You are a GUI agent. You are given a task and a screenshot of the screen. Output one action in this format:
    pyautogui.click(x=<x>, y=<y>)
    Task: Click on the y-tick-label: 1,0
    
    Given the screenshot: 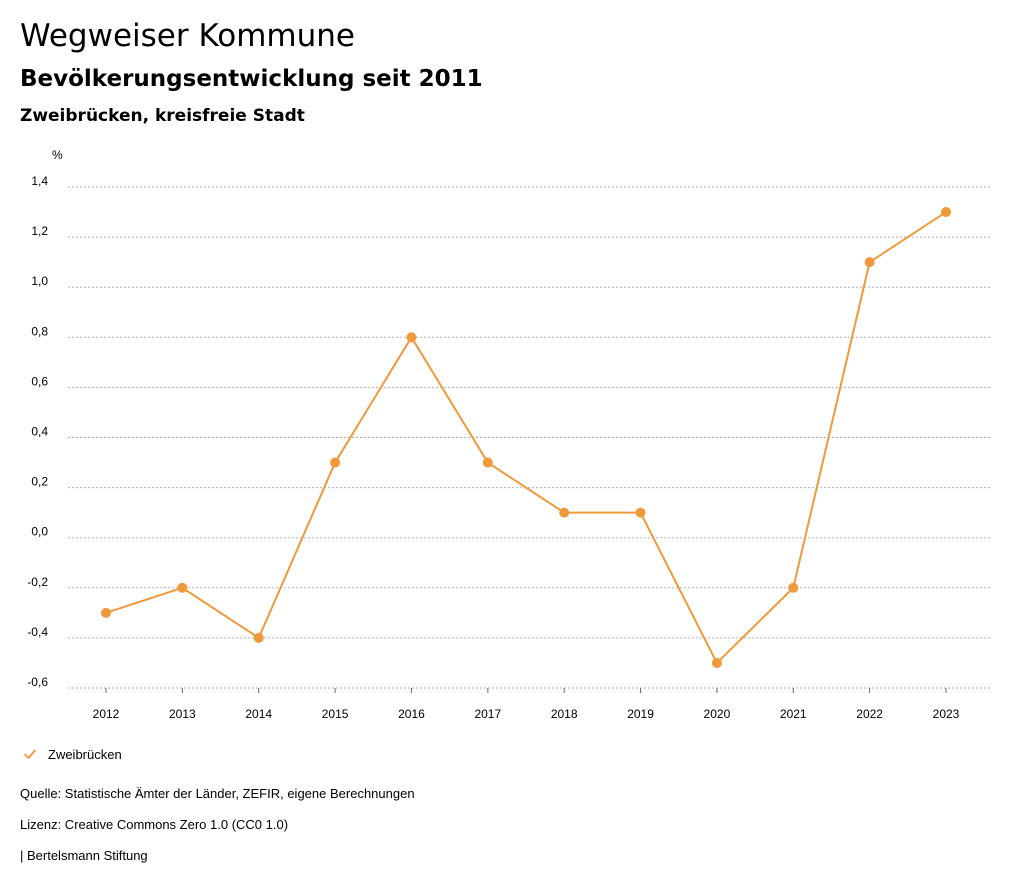 What is the action you would take?
    pyautogui.click(x=39, y=281)
    